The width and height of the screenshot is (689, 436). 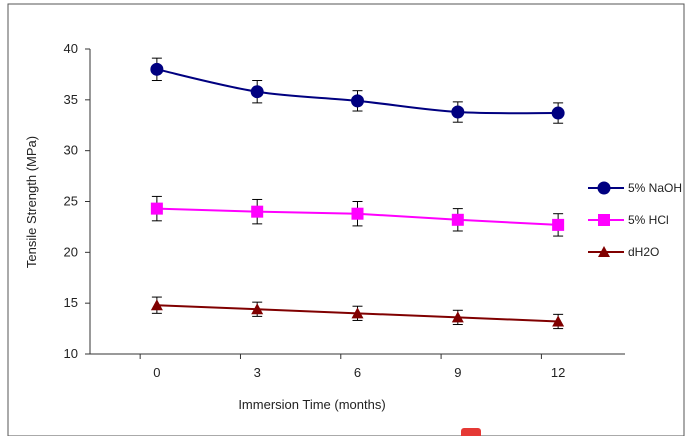 What do you see at coordinates (71, 201) in the screenshot?
I see `y-tick-label: 25` at bounding box center [71, 201].